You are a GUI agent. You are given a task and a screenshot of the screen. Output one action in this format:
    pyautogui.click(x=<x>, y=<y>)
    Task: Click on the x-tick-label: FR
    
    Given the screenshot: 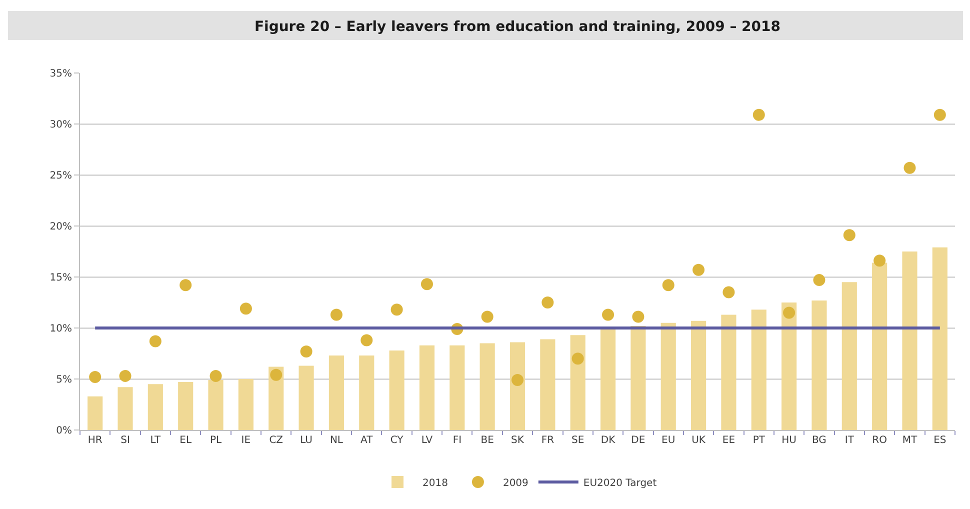 What is the action you would take?
    pyautogui.click(x=547, y=440)
    